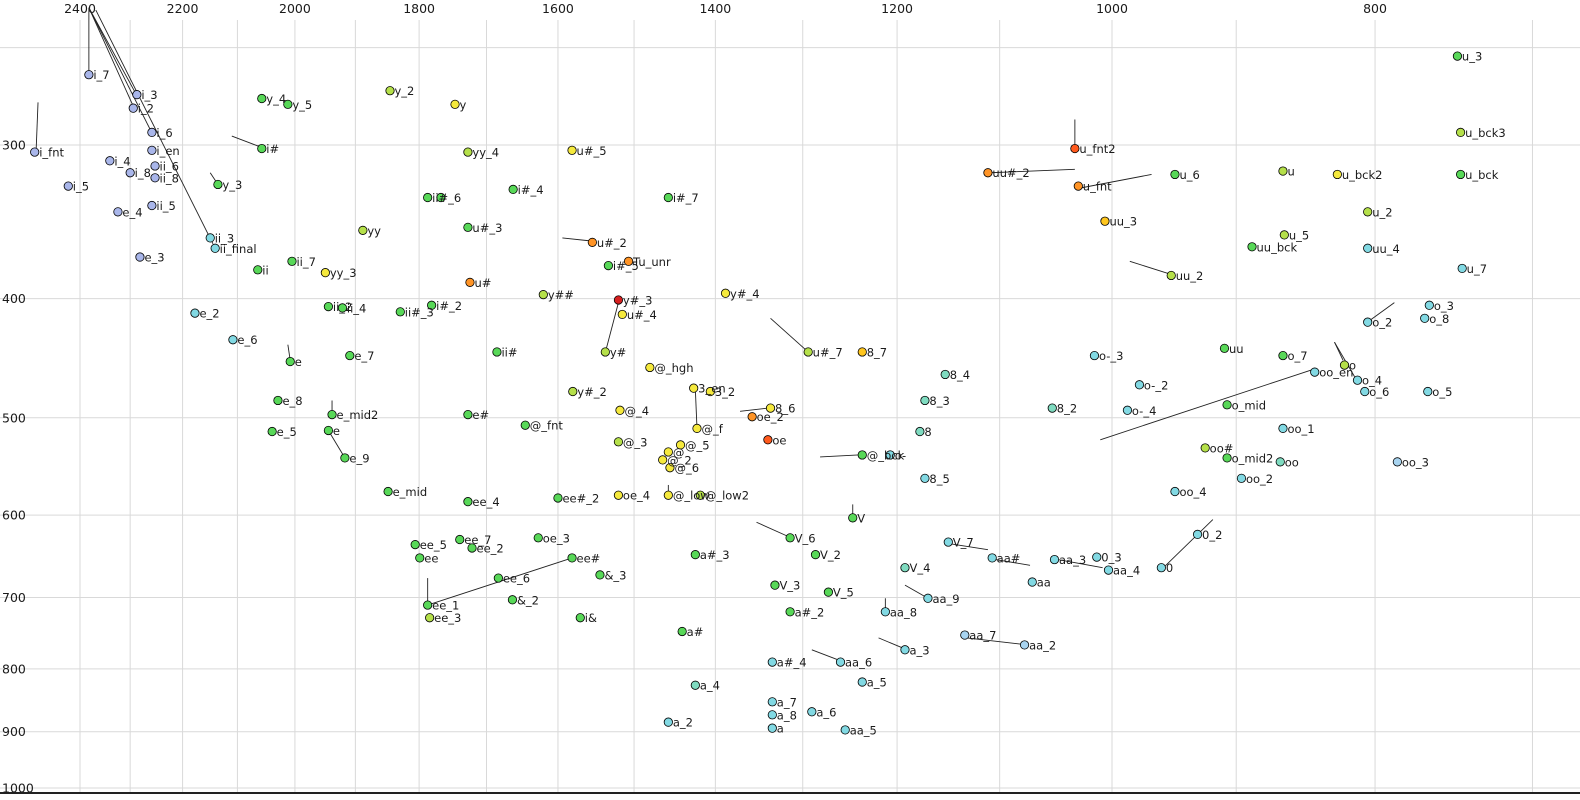 This screenshot has width=1580, height=800. What do you see at coordinates (683, 723) in the screenshot?
I see `point-label: a_2` at bounding box center [683, 723].